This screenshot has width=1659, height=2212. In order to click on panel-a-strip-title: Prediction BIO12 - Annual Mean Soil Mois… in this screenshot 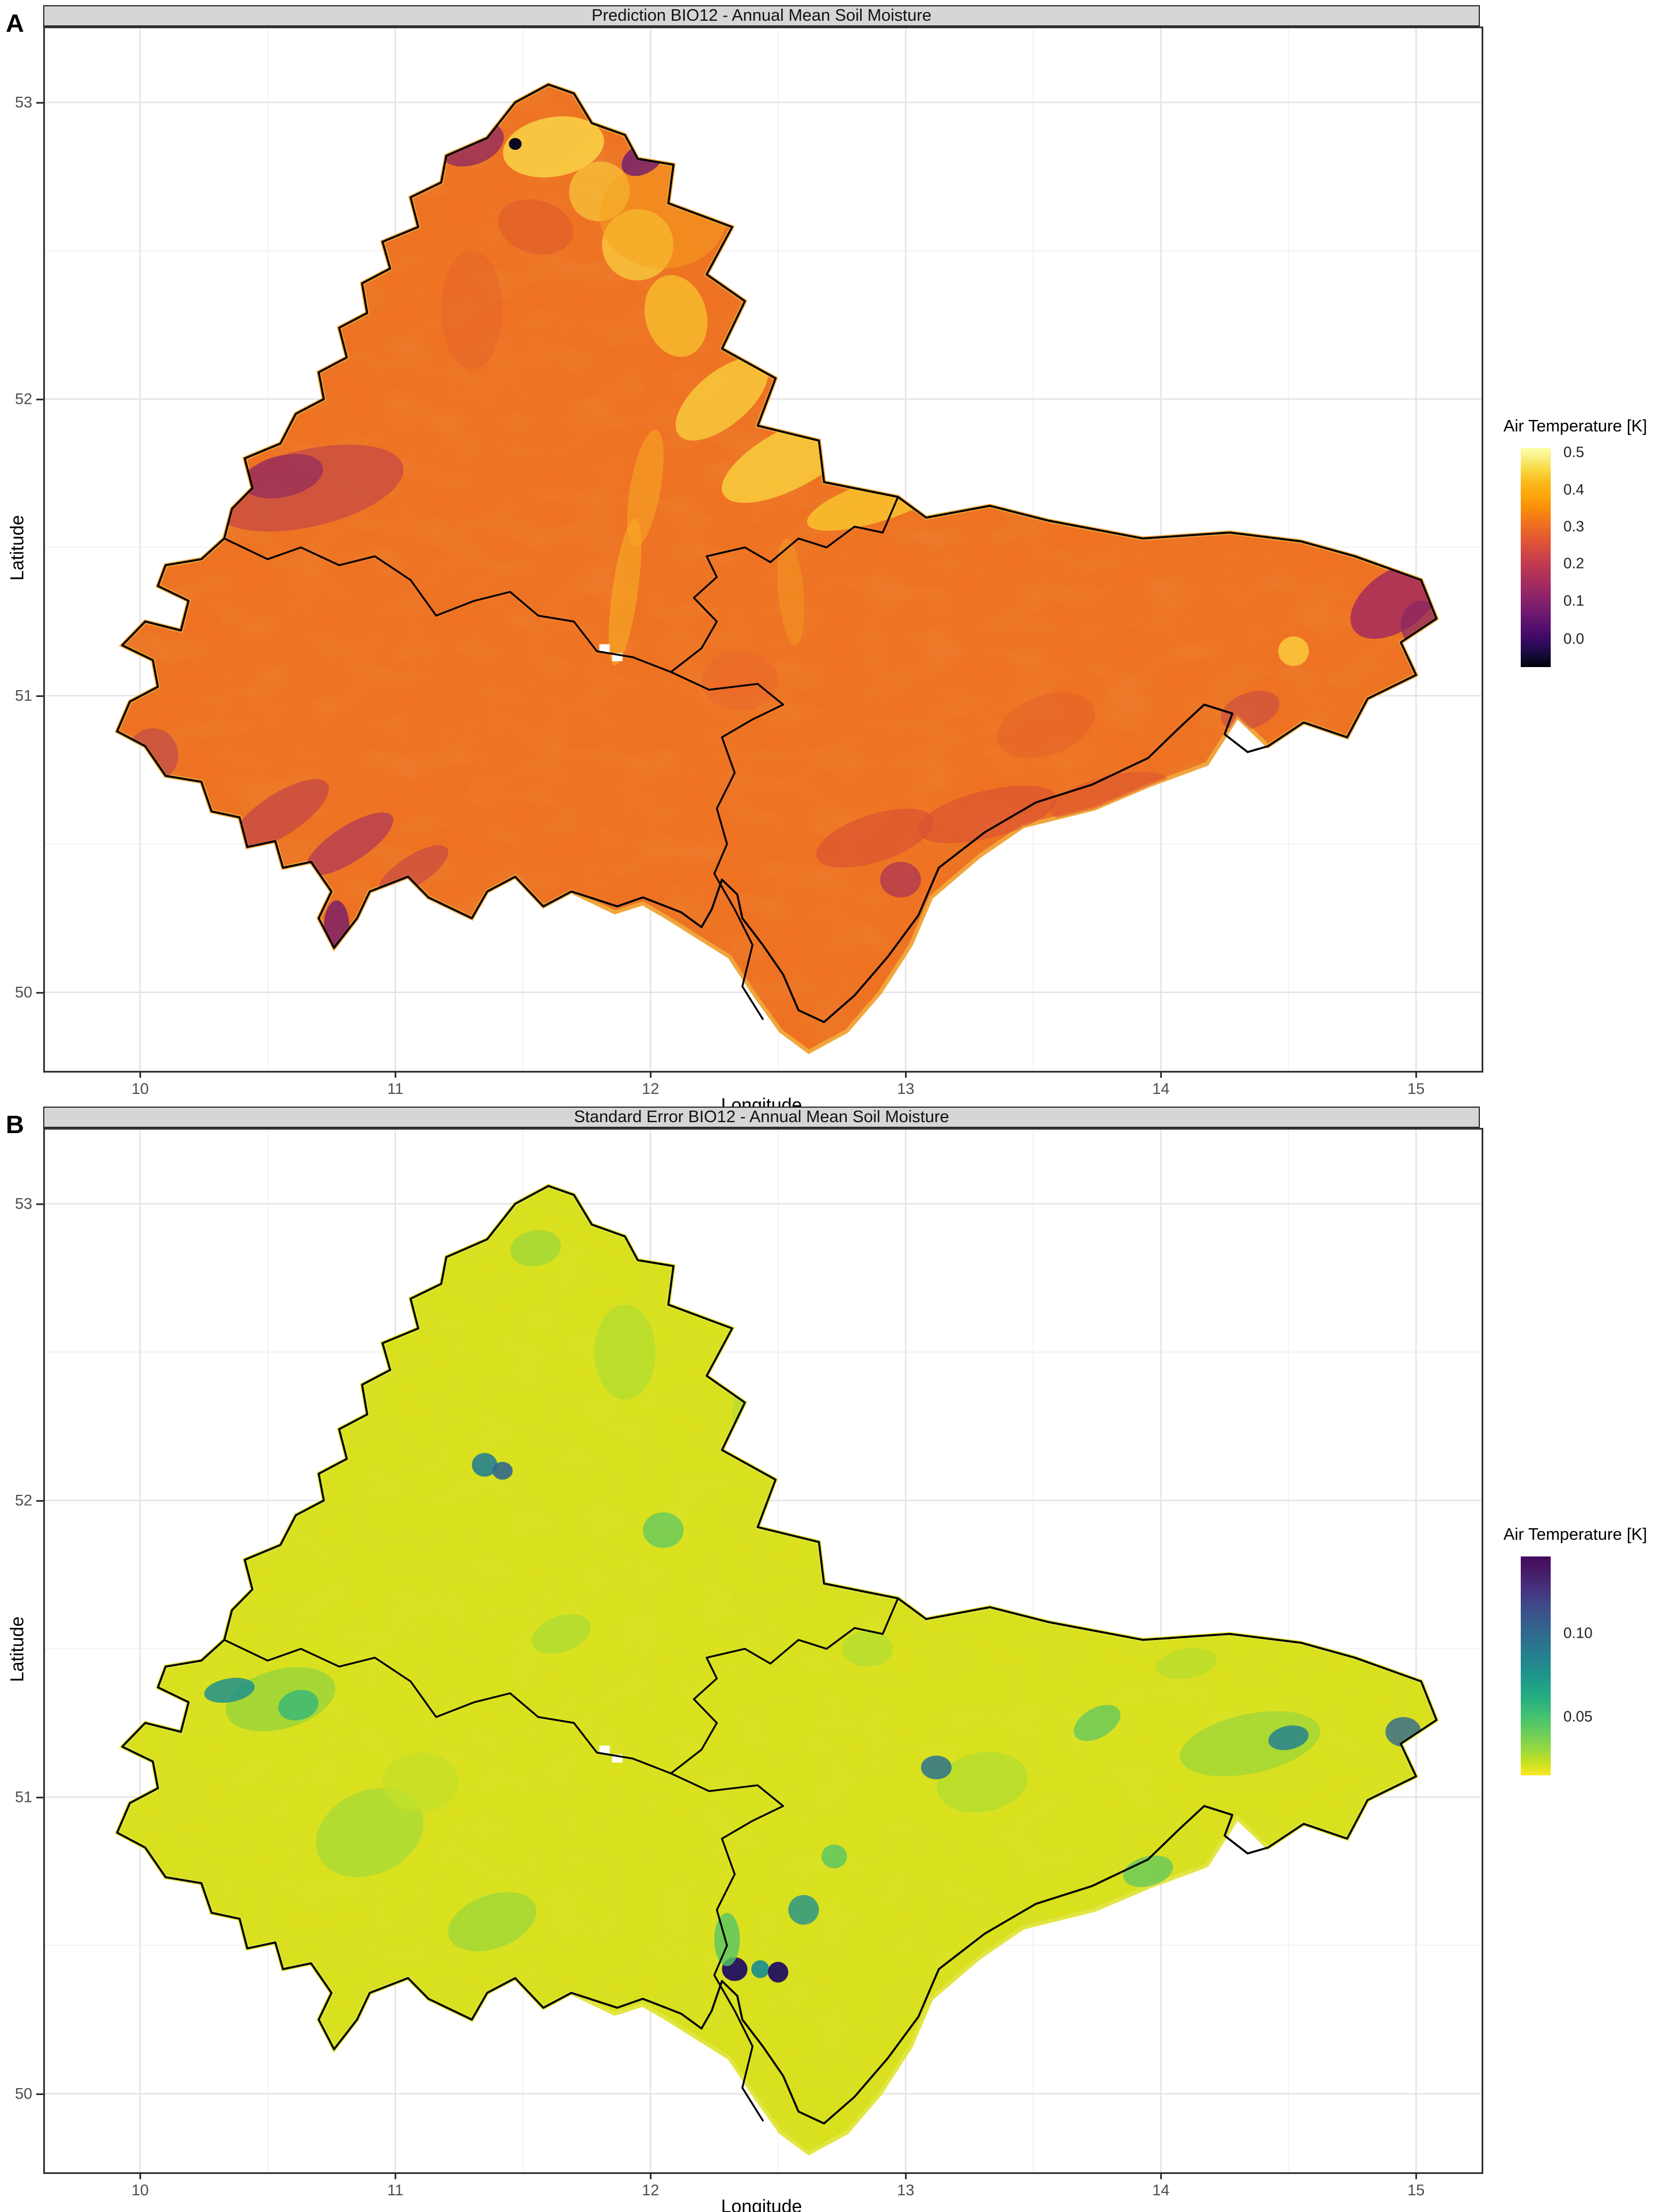, I will do `click(761, 15)`.